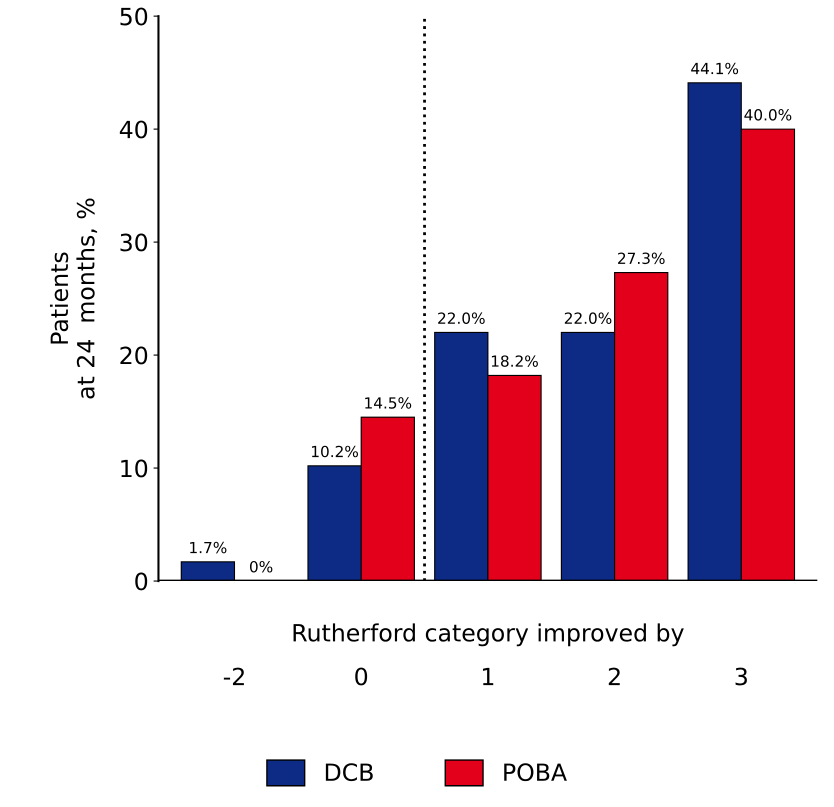  I want to click on legend-label: POBA, so click(535, 772).